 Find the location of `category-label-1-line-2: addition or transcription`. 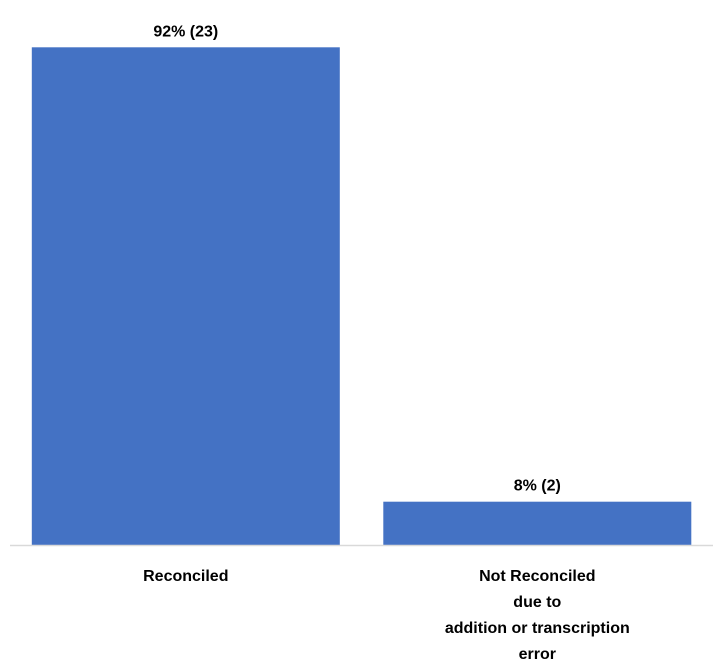

category-label-1-line-2: addition or transcription is located at coordinates (537, 628).